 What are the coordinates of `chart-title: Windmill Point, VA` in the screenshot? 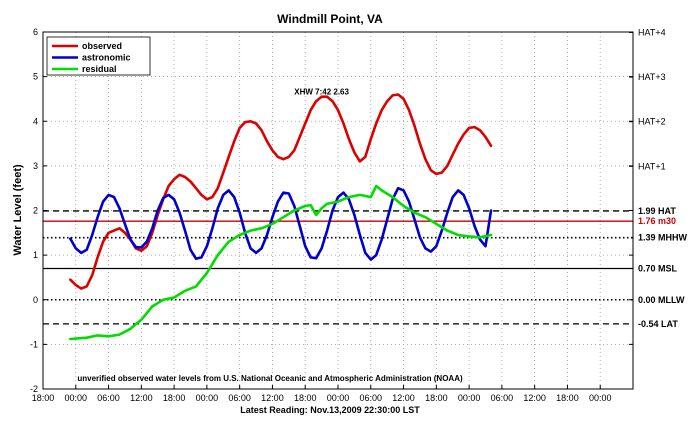 It's located at (330, 19).